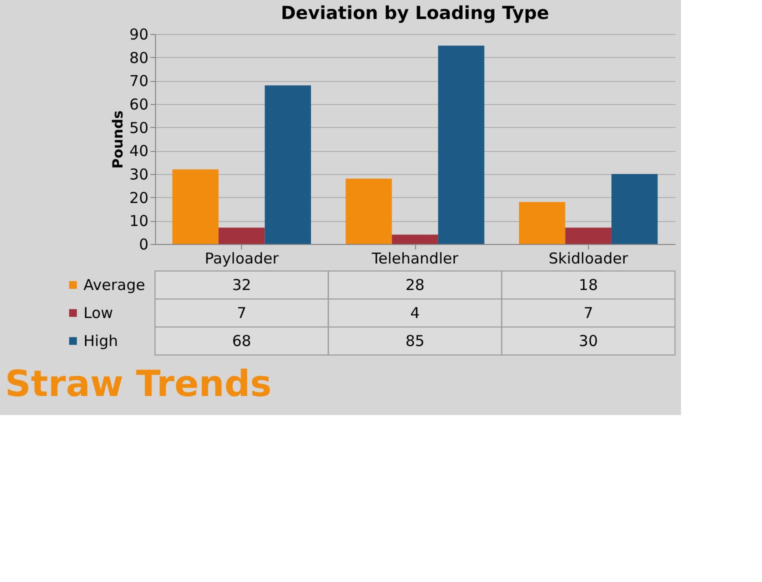 This screenshot has width=762, height=582. Describe the element at coordinates (138, 81) in the screenshot. I see `y-tick-label: 70` at that location.